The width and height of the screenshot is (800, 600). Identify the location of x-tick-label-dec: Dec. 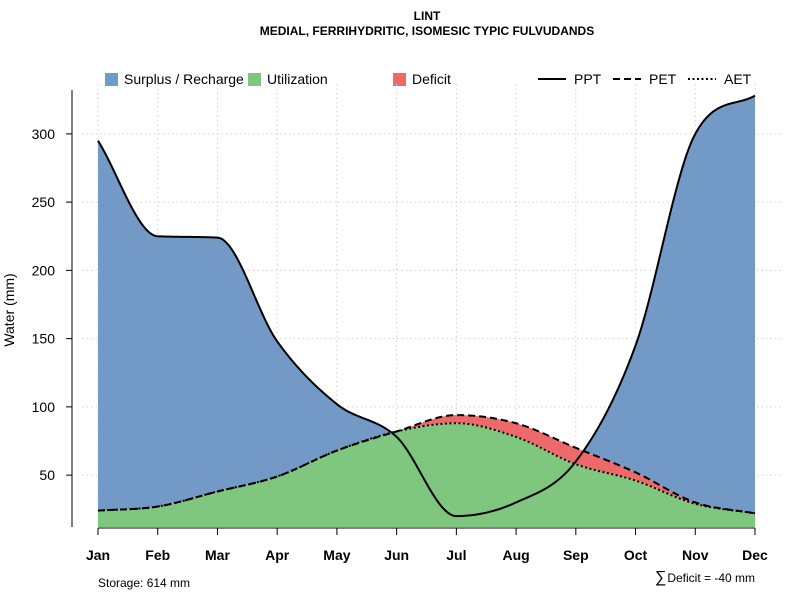
(755, 555).